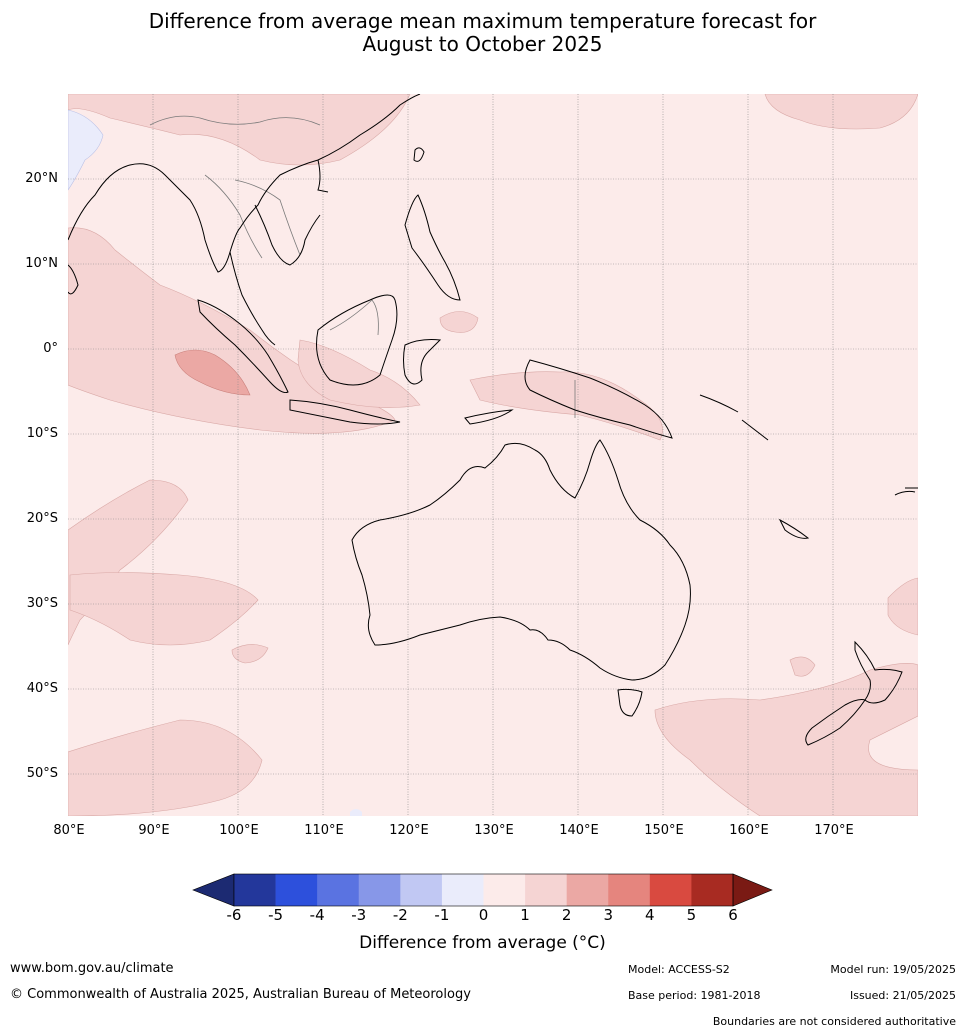 The width and height of the screenshot is (965, 1035). Describe the element at coordinates (409, 830) in the screenshot. I see `lon-label-120e: 120°E` at that location.